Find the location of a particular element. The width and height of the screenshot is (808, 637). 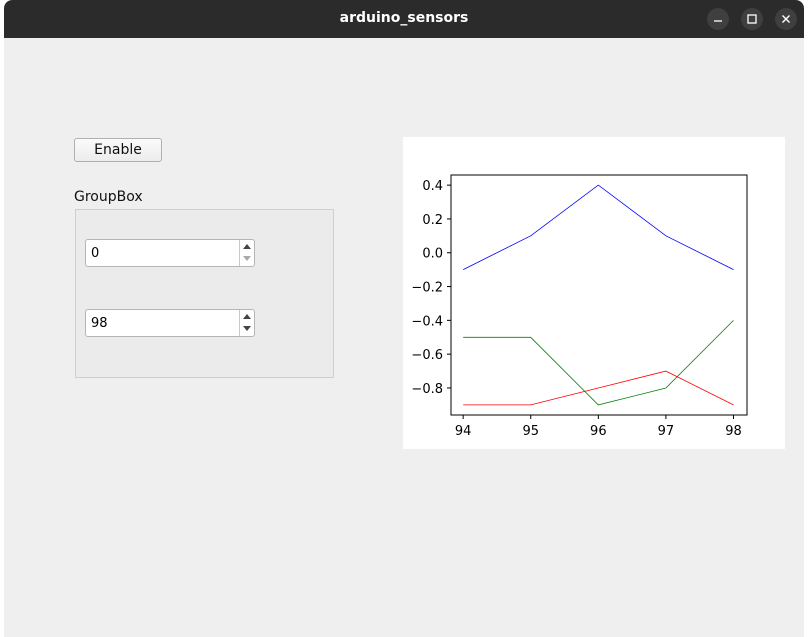

minimize-icon is located at coordinates (718, 21).